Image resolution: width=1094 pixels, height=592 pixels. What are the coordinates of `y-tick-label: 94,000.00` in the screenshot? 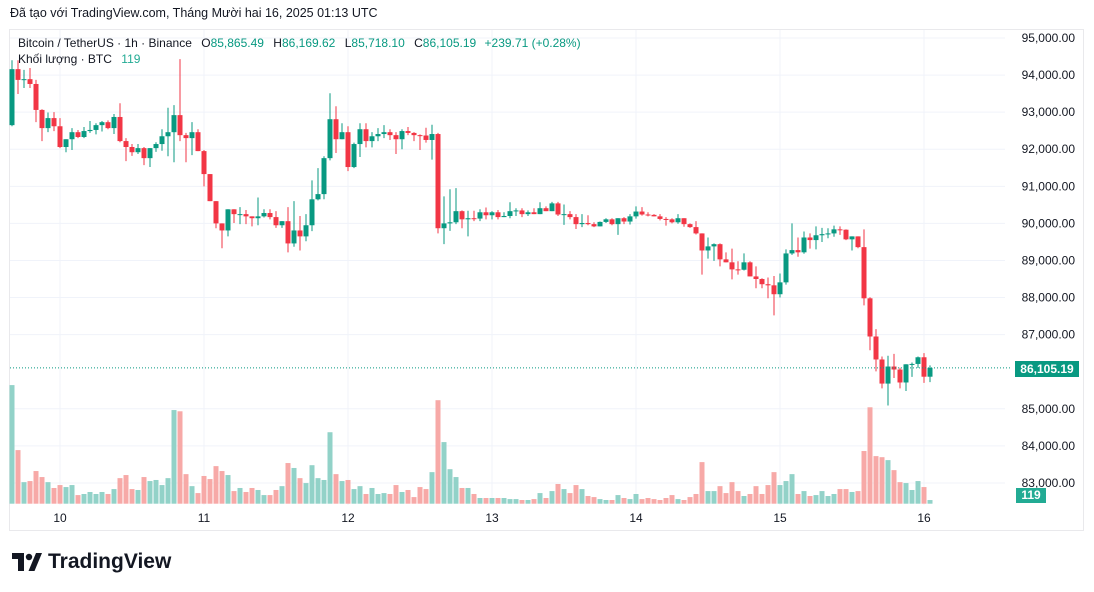 It's located at (1049, 75).